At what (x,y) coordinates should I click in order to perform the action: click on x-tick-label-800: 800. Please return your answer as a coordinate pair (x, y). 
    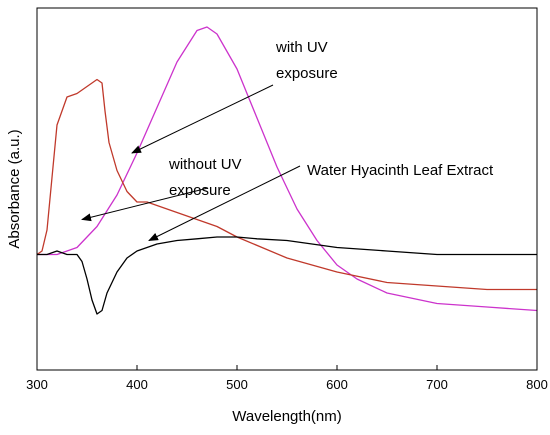
    Looking at the image, I should click on (537, 384).